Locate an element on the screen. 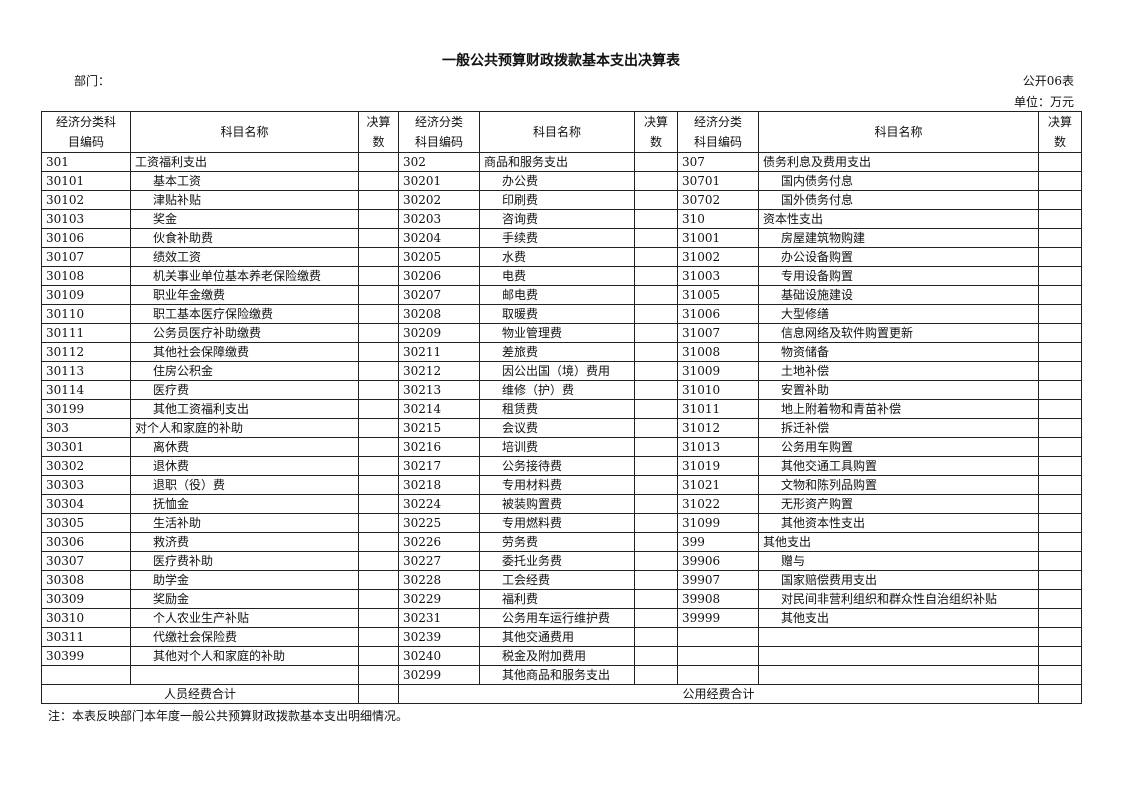 Image resolution: width=1122 pixels, height=793 pixels. unit-label: 单位：万元 is located at coordinates (1043, 102).